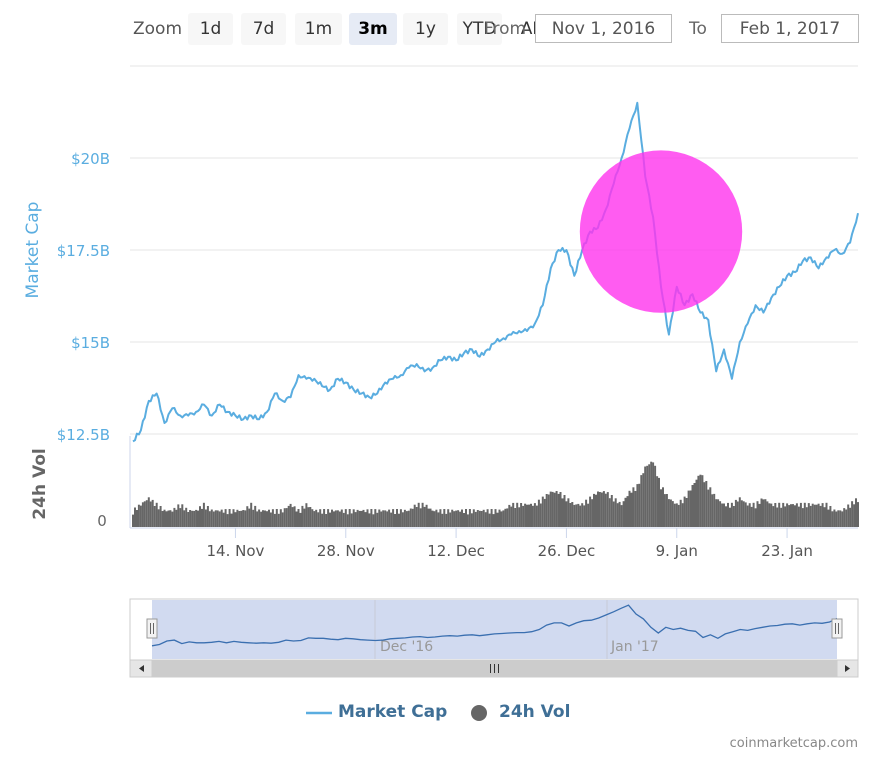 The height and width of the screenshot is (757, 873). I want to click on navigator-handle-right, so click(837, 628).